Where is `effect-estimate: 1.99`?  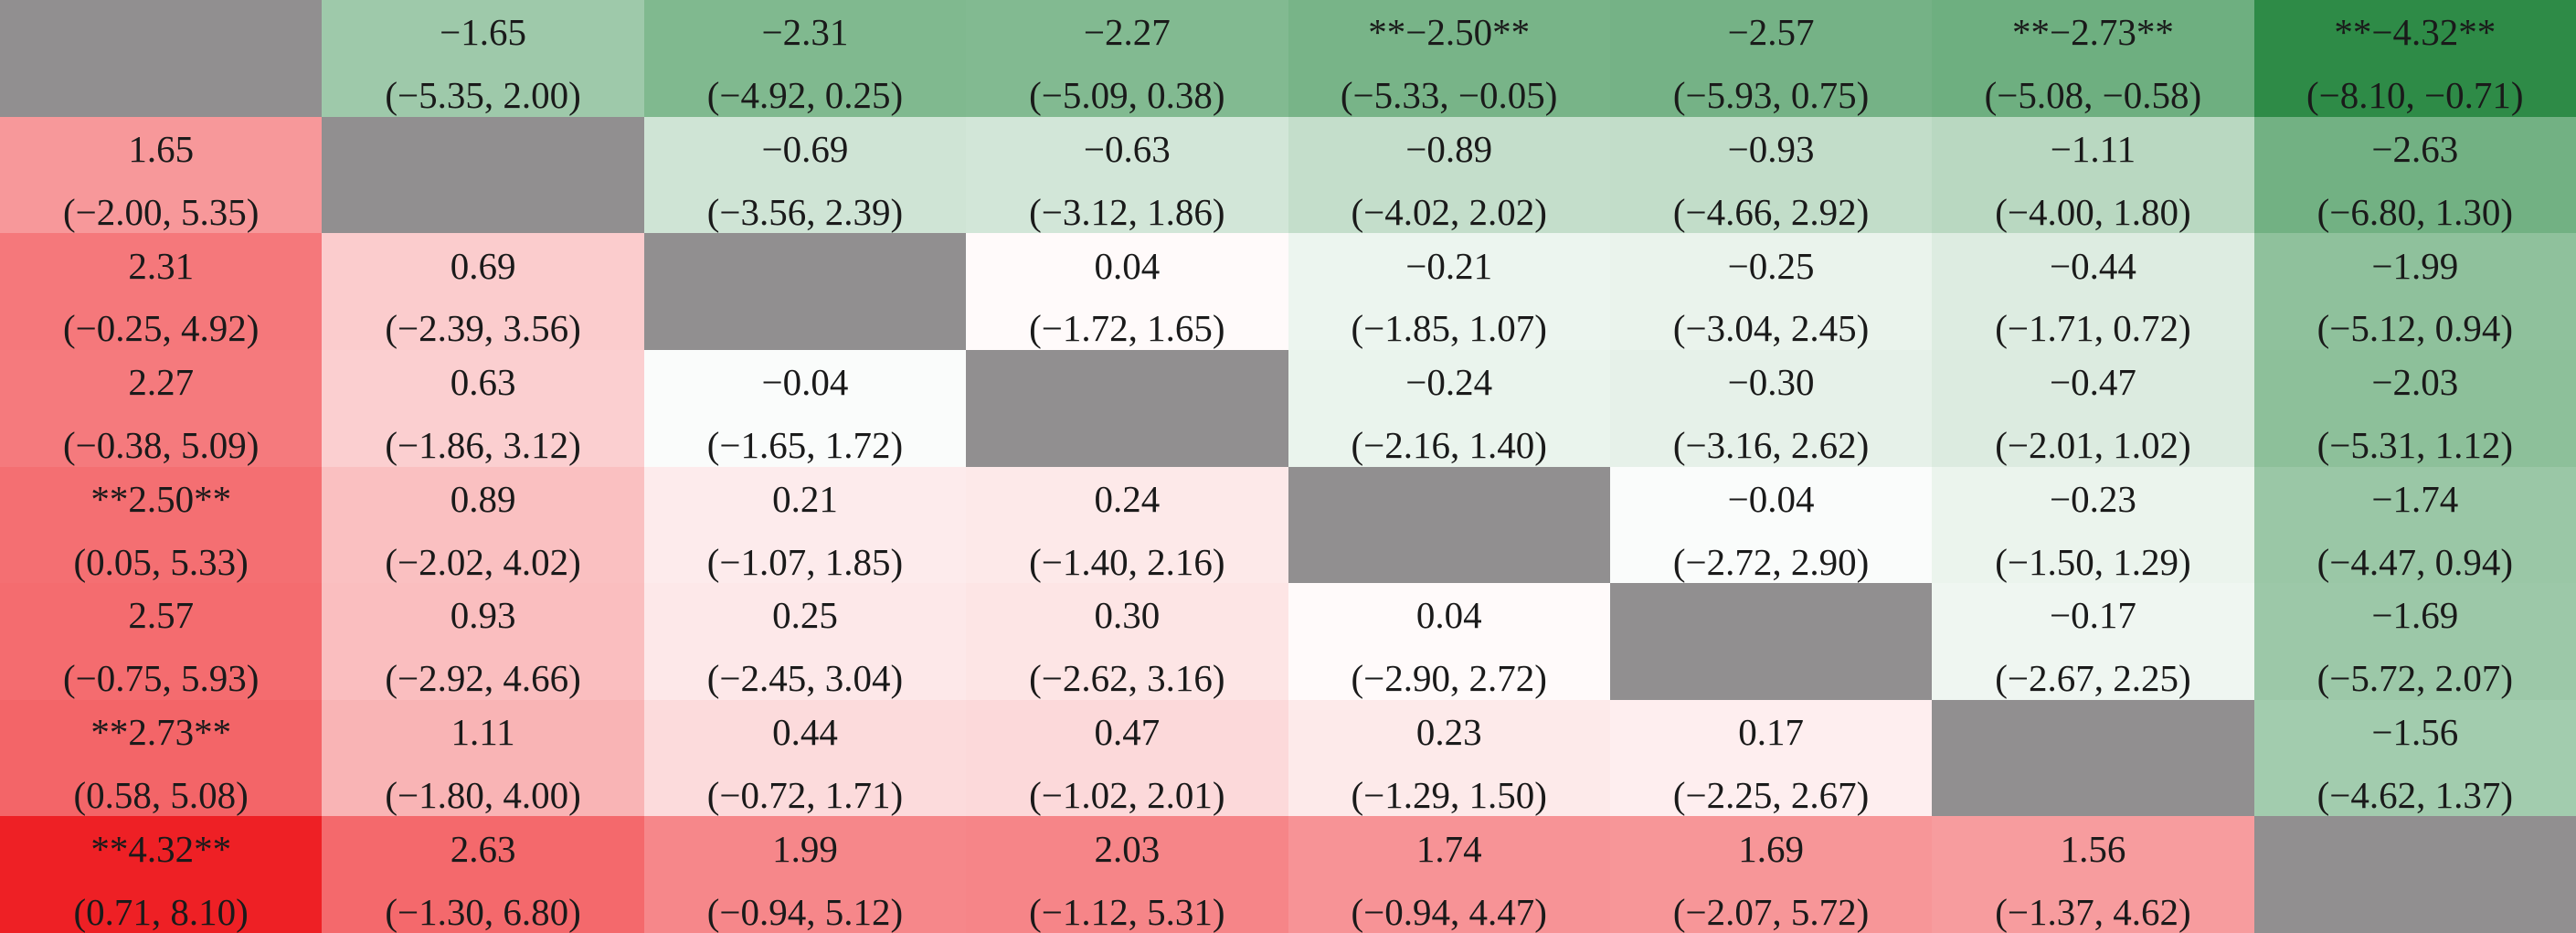
effect-estimate: 1.99 is located at coordinates (805, 848).